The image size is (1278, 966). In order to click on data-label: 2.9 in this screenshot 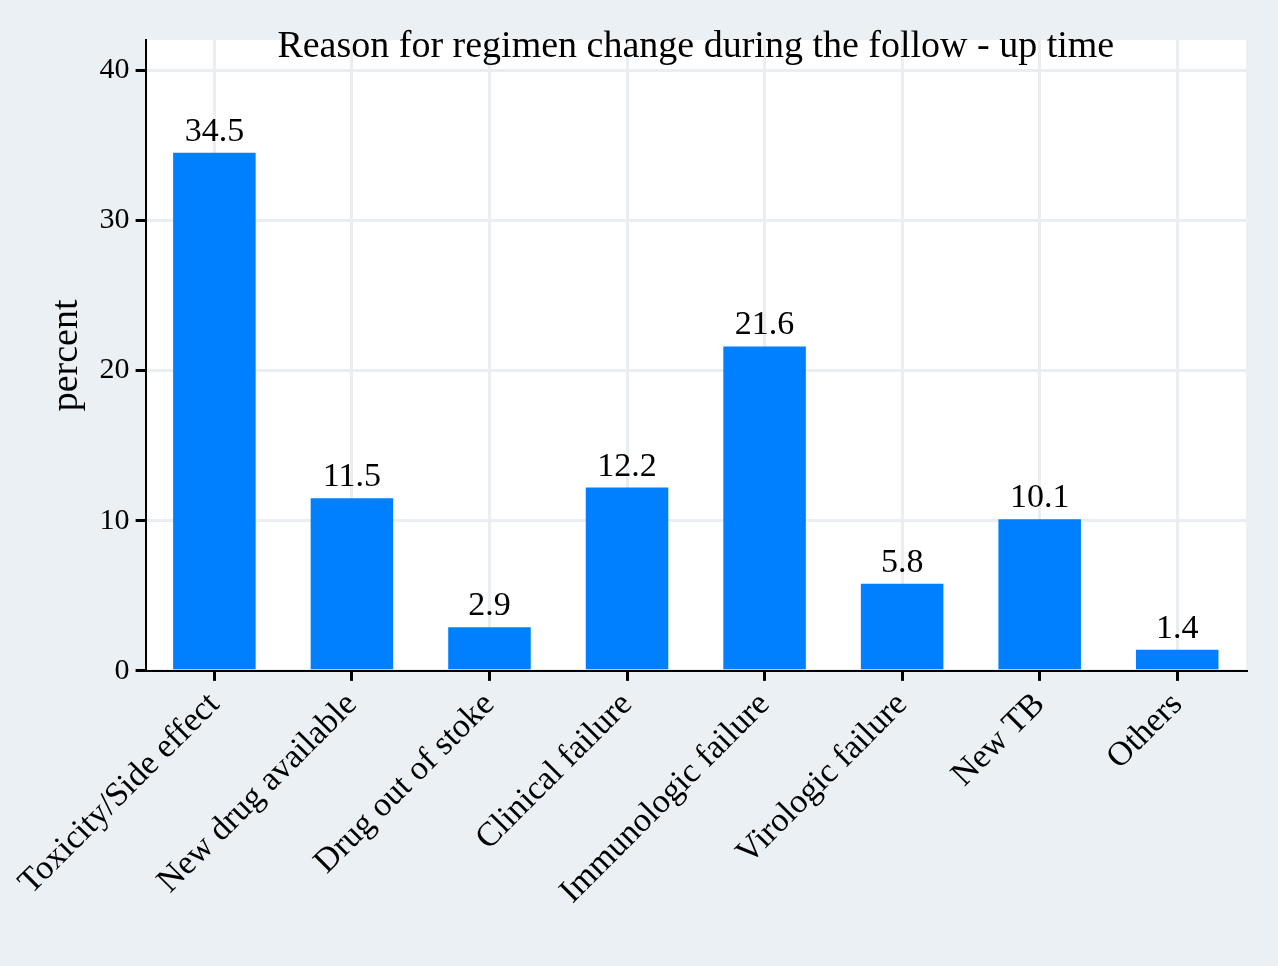, I will do `click(489, 604)`.